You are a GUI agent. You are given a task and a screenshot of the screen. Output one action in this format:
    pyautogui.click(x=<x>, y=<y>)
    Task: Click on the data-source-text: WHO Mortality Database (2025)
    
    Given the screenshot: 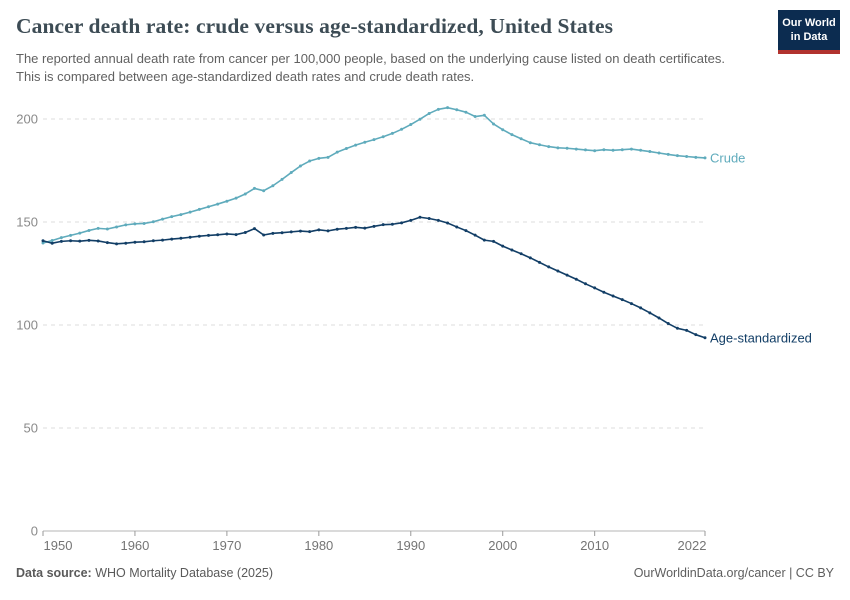 What is the action you would take?
    pyautogui.click(x=182, y=573)
    